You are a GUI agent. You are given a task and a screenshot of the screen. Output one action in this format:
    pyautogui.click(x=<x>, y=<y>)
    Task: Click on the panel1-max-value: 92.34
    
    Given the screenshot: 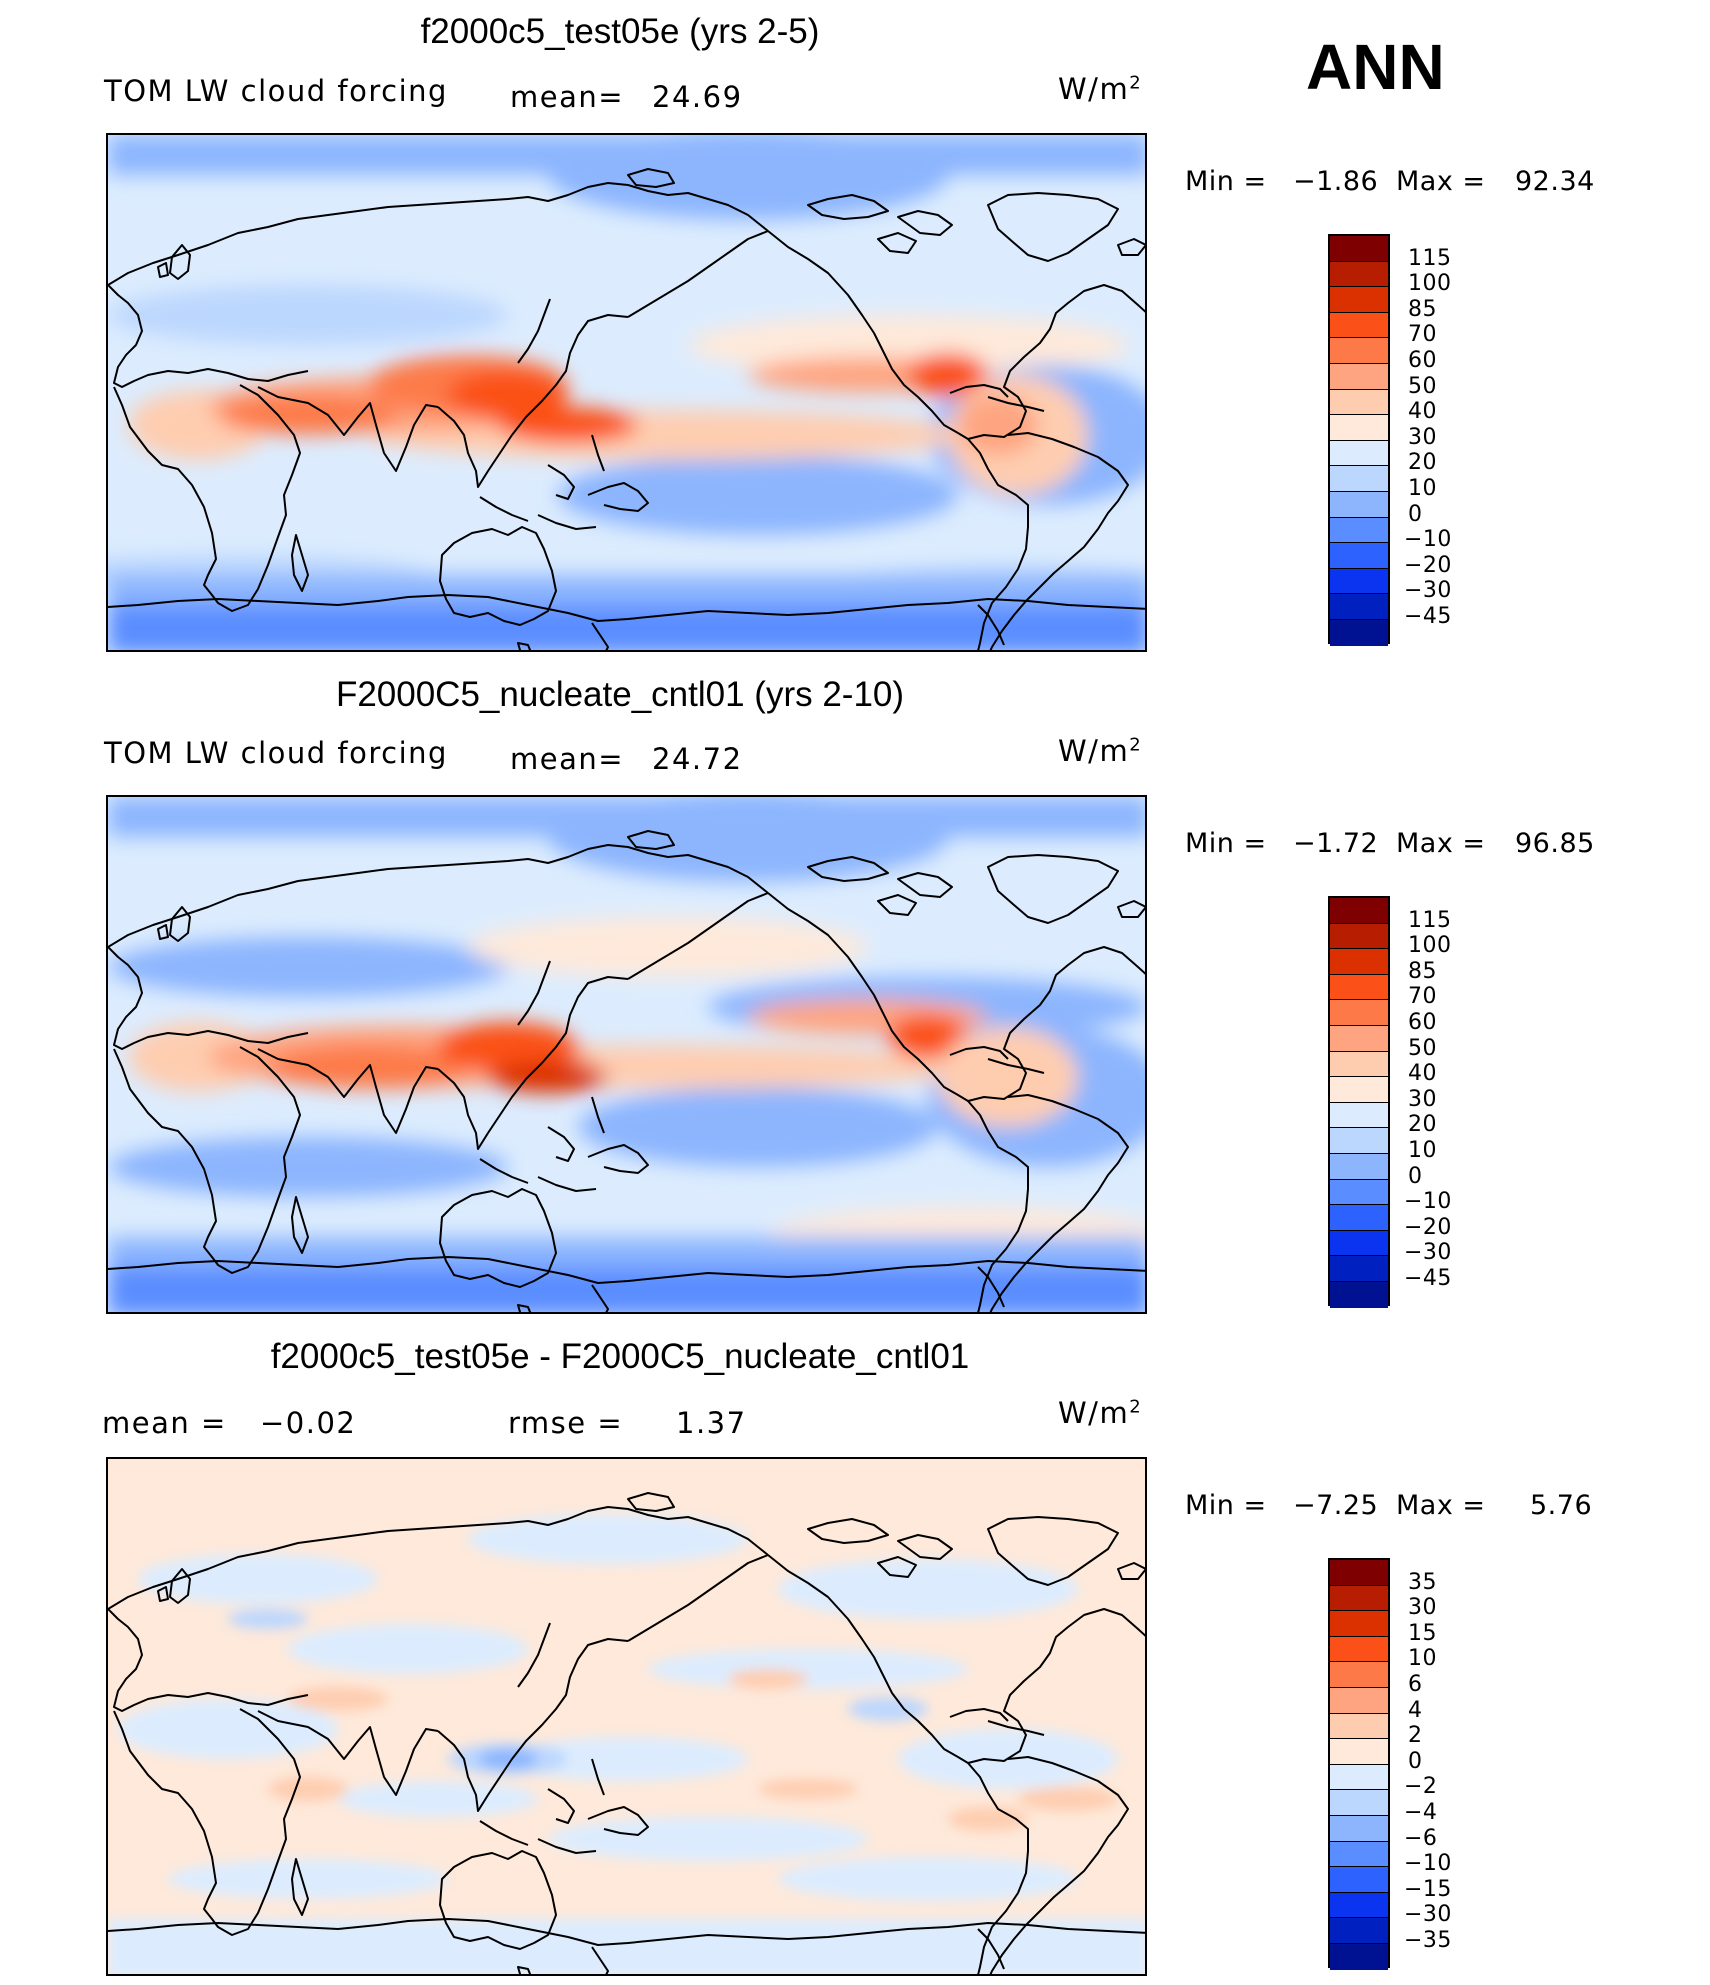 What is the action you would take?
    pyautogui.click(x=1555, y=181)
    